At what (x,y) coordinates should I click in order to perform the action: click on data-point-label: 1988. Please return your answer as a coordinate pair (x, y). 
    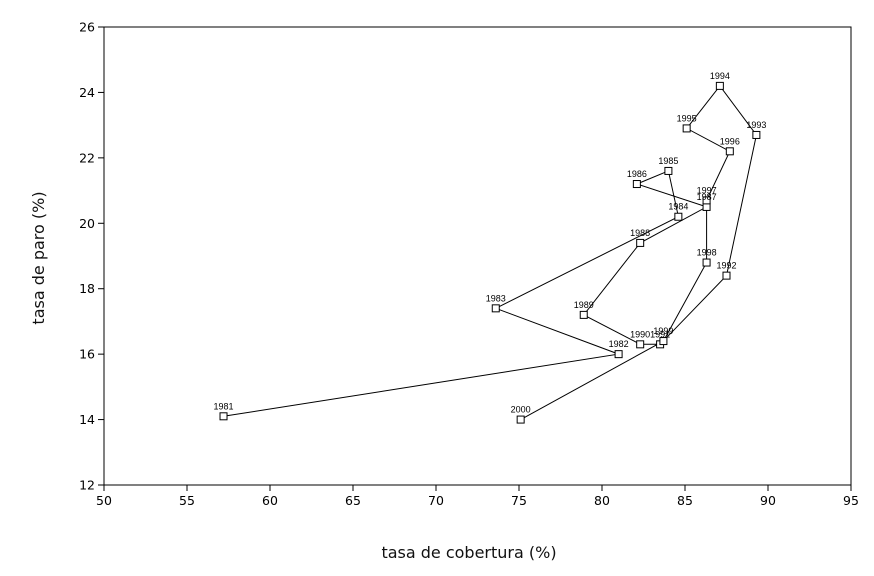
    Looking at the image, I should click on (640, 233).